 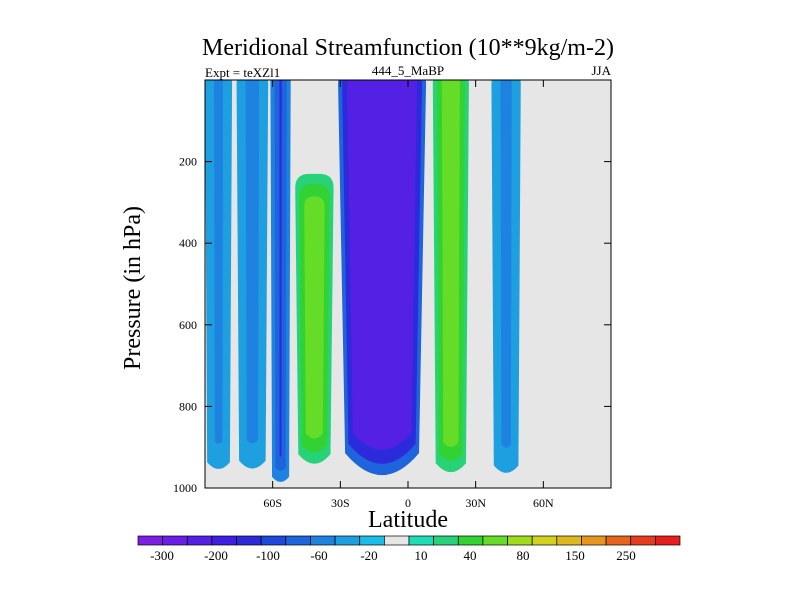 What do you see at coordinates (601, 70) in the screenshot?
I see `season-label: JJA` at bounding box center [601, 70].